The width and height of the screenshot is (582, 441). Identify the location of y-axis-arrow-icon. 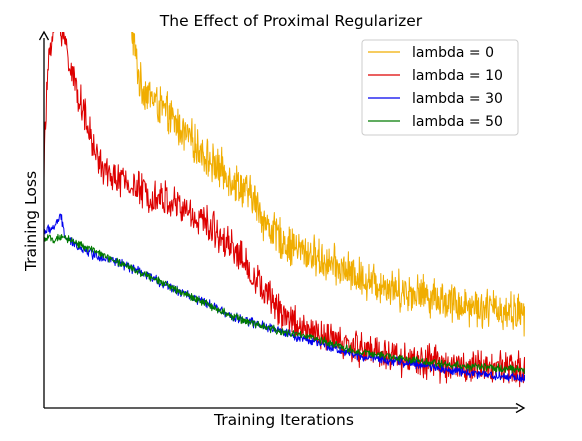
(44, 35).